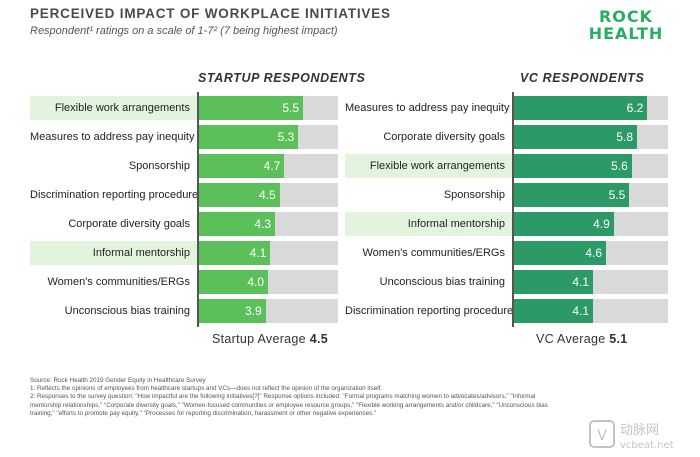 The height and width of the screenshot is (457, 700). I want to click on startup-category-label: Sponsorship, so click(159, 166).